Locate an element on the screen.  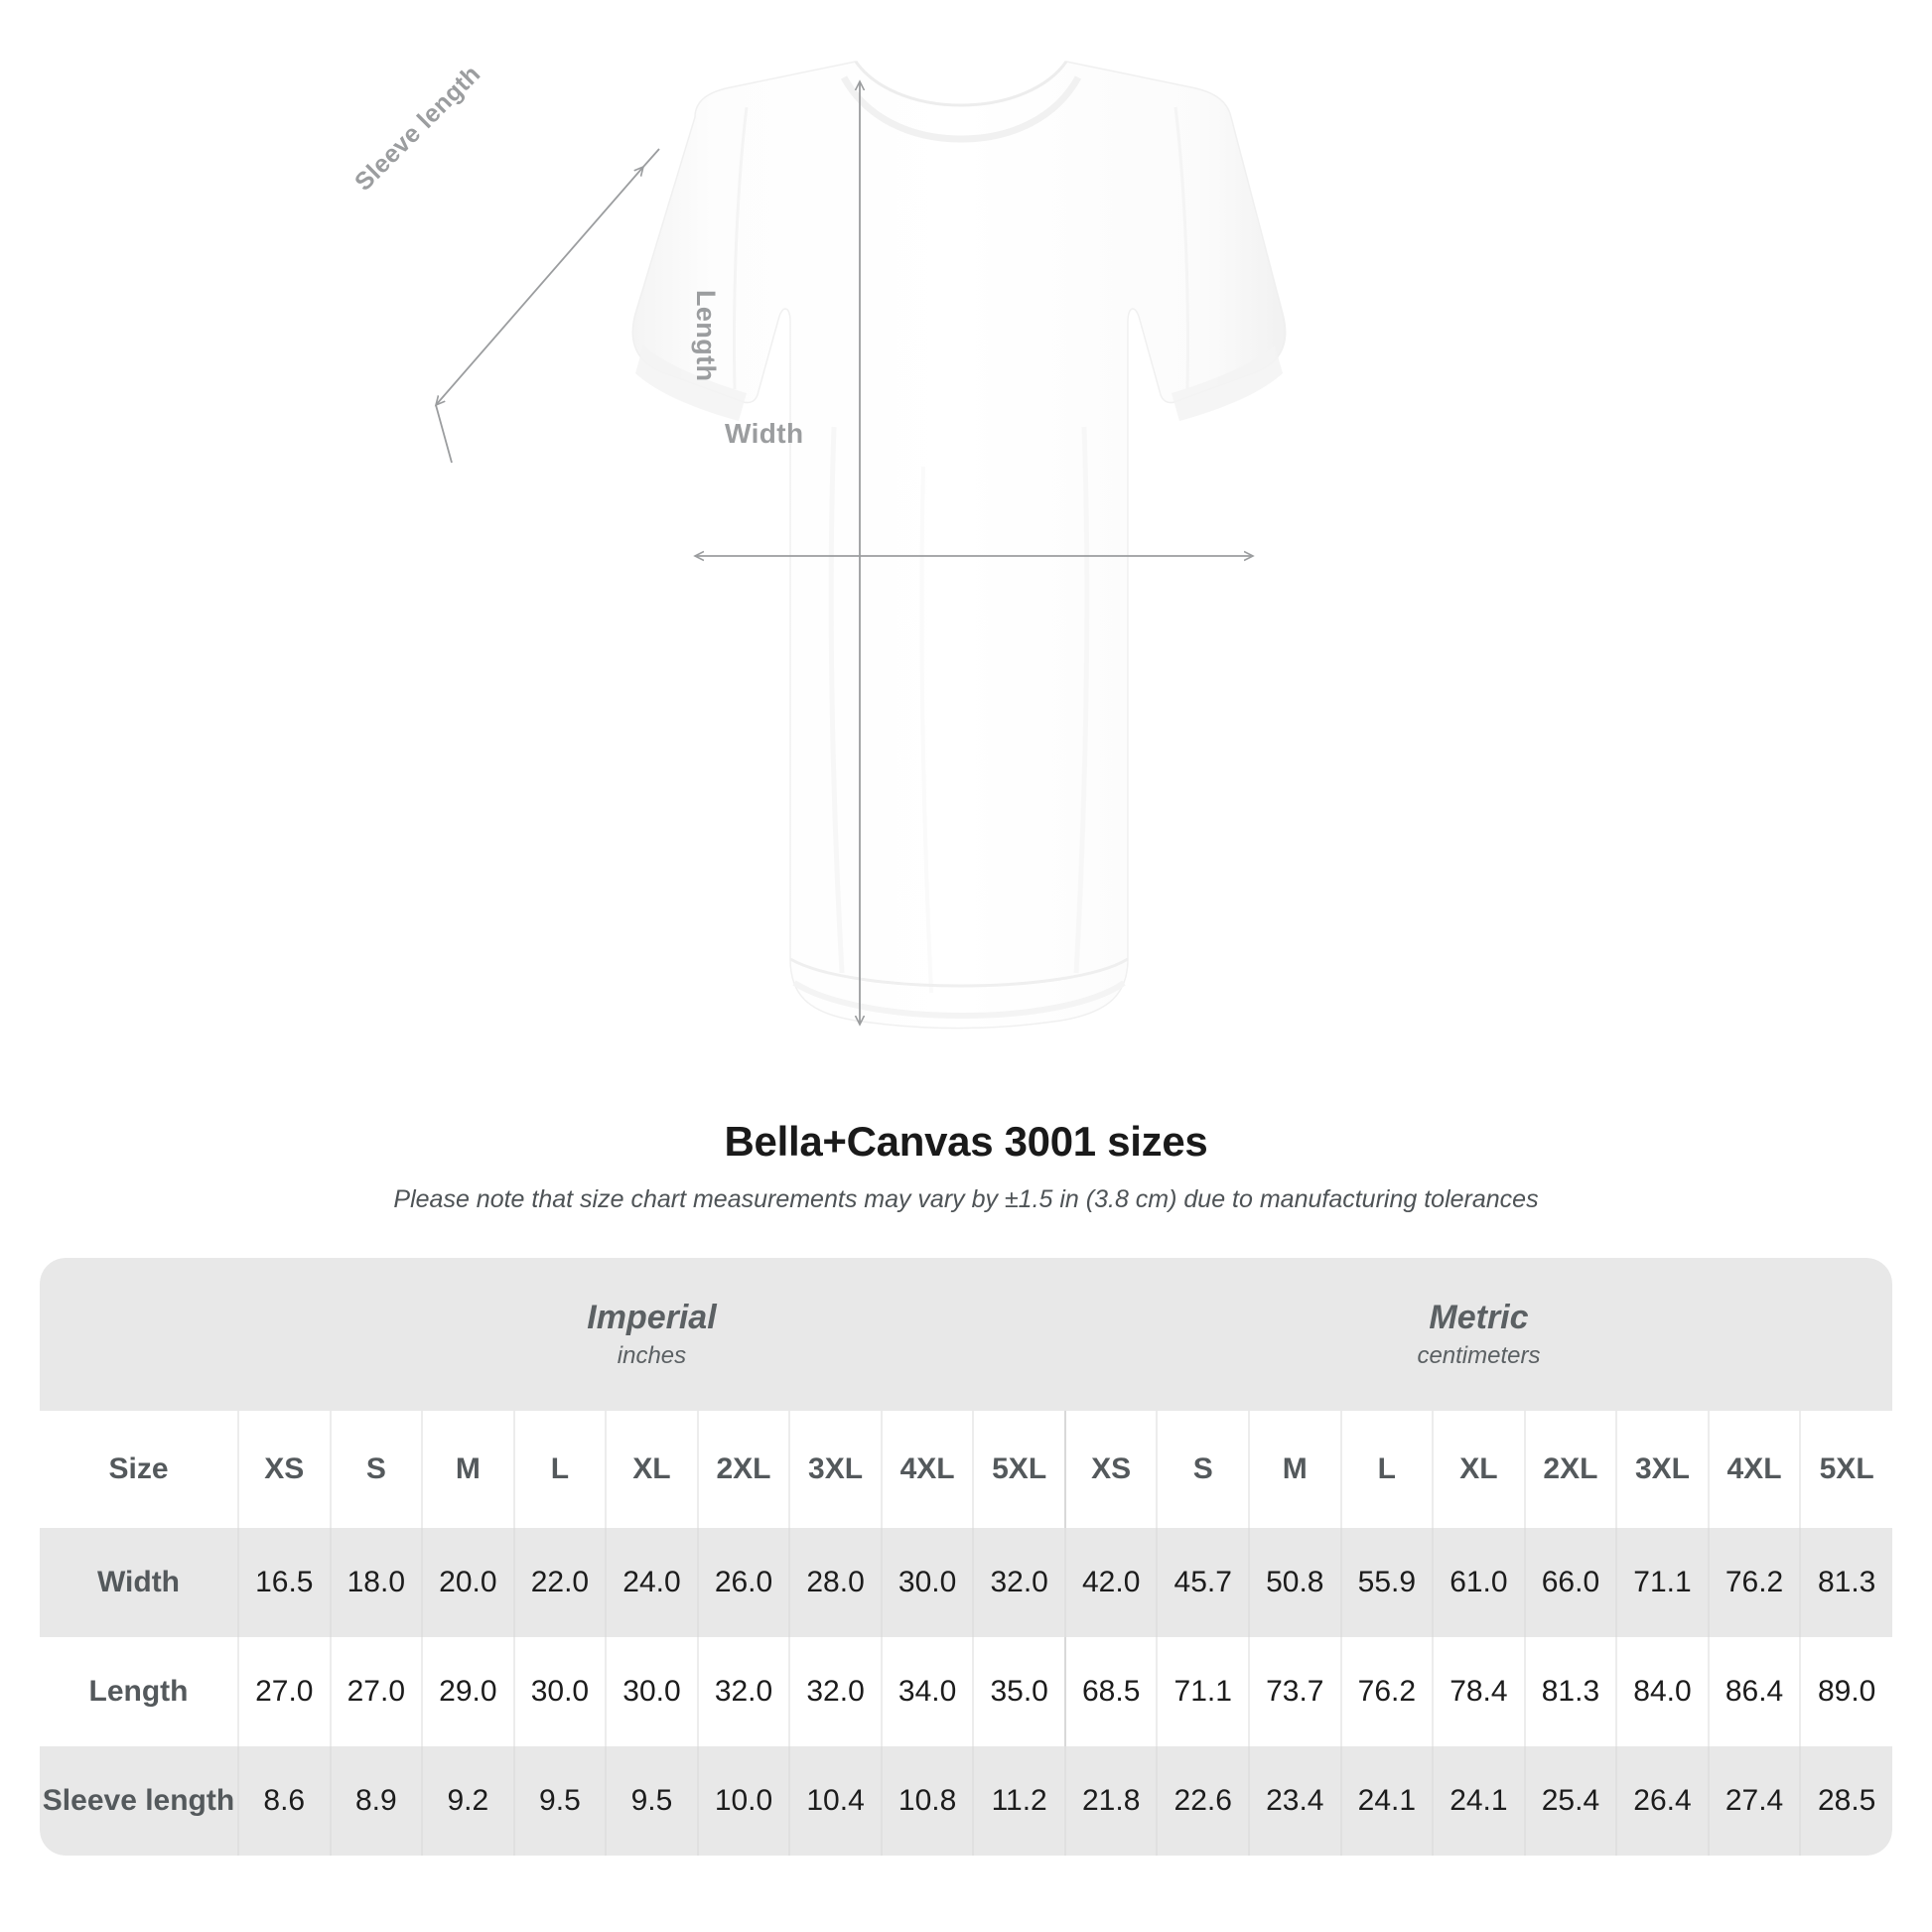
cell-sleeve-metric-4xl: 27.4 is located at coordinates (1754, 1801).